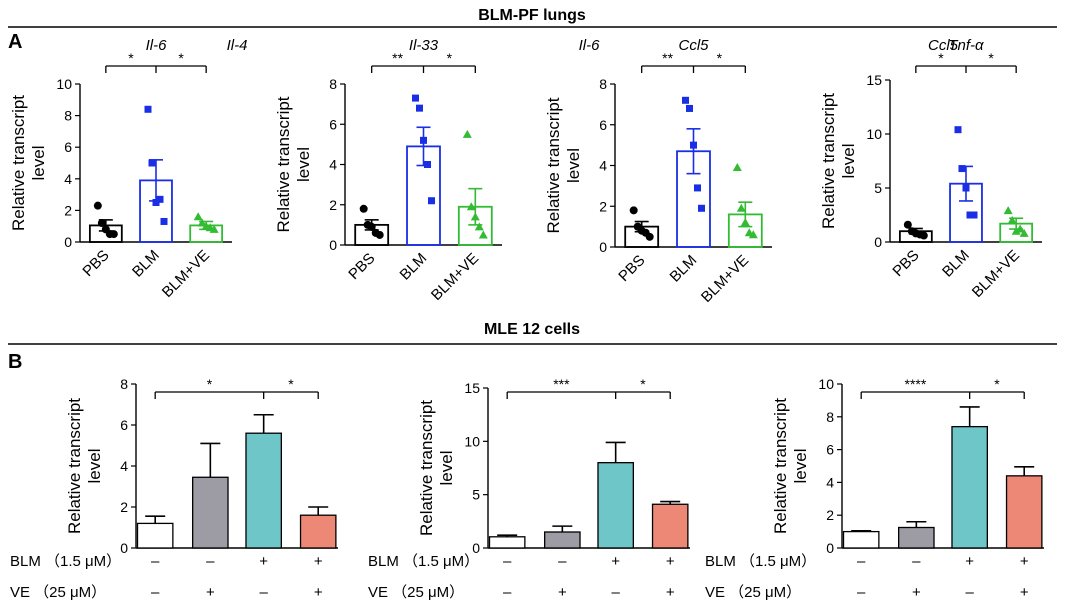 This screenshot has width=1065, height=609. Describe the element at coordinates (74, 466) in the screenshot. I see `chart-b-il-4-ylabel-line1: Relative transcript` at that location.